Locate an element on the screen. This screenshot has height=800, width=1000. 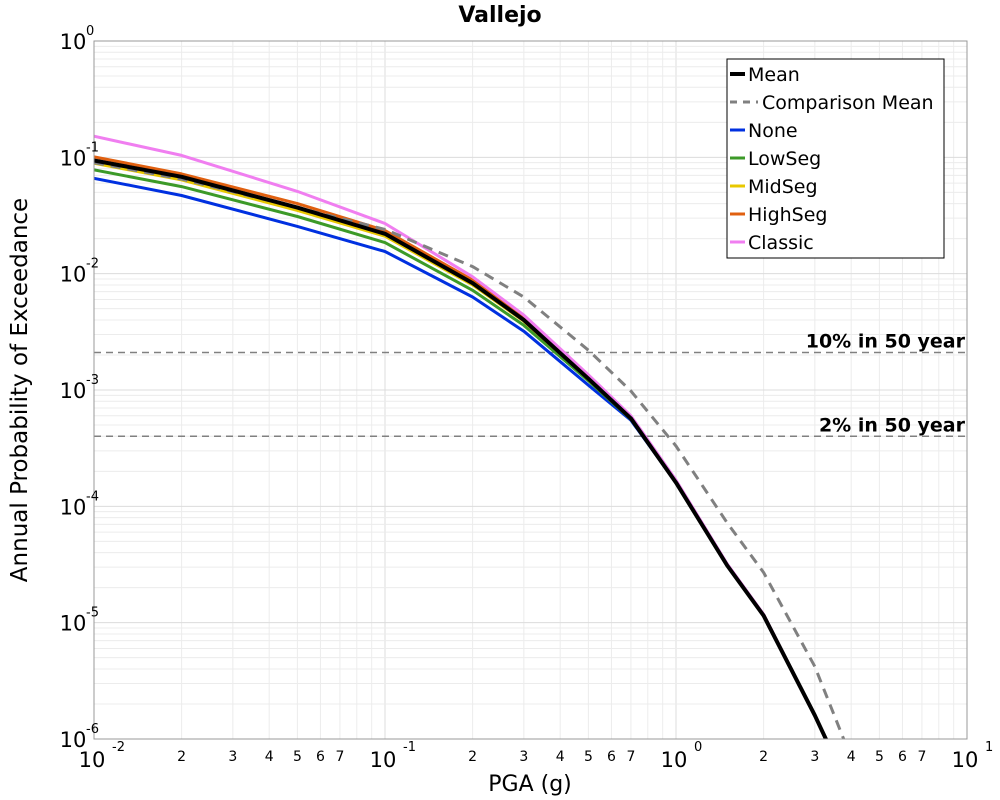
legend-label: Classic is located at coordinates (781, 243).